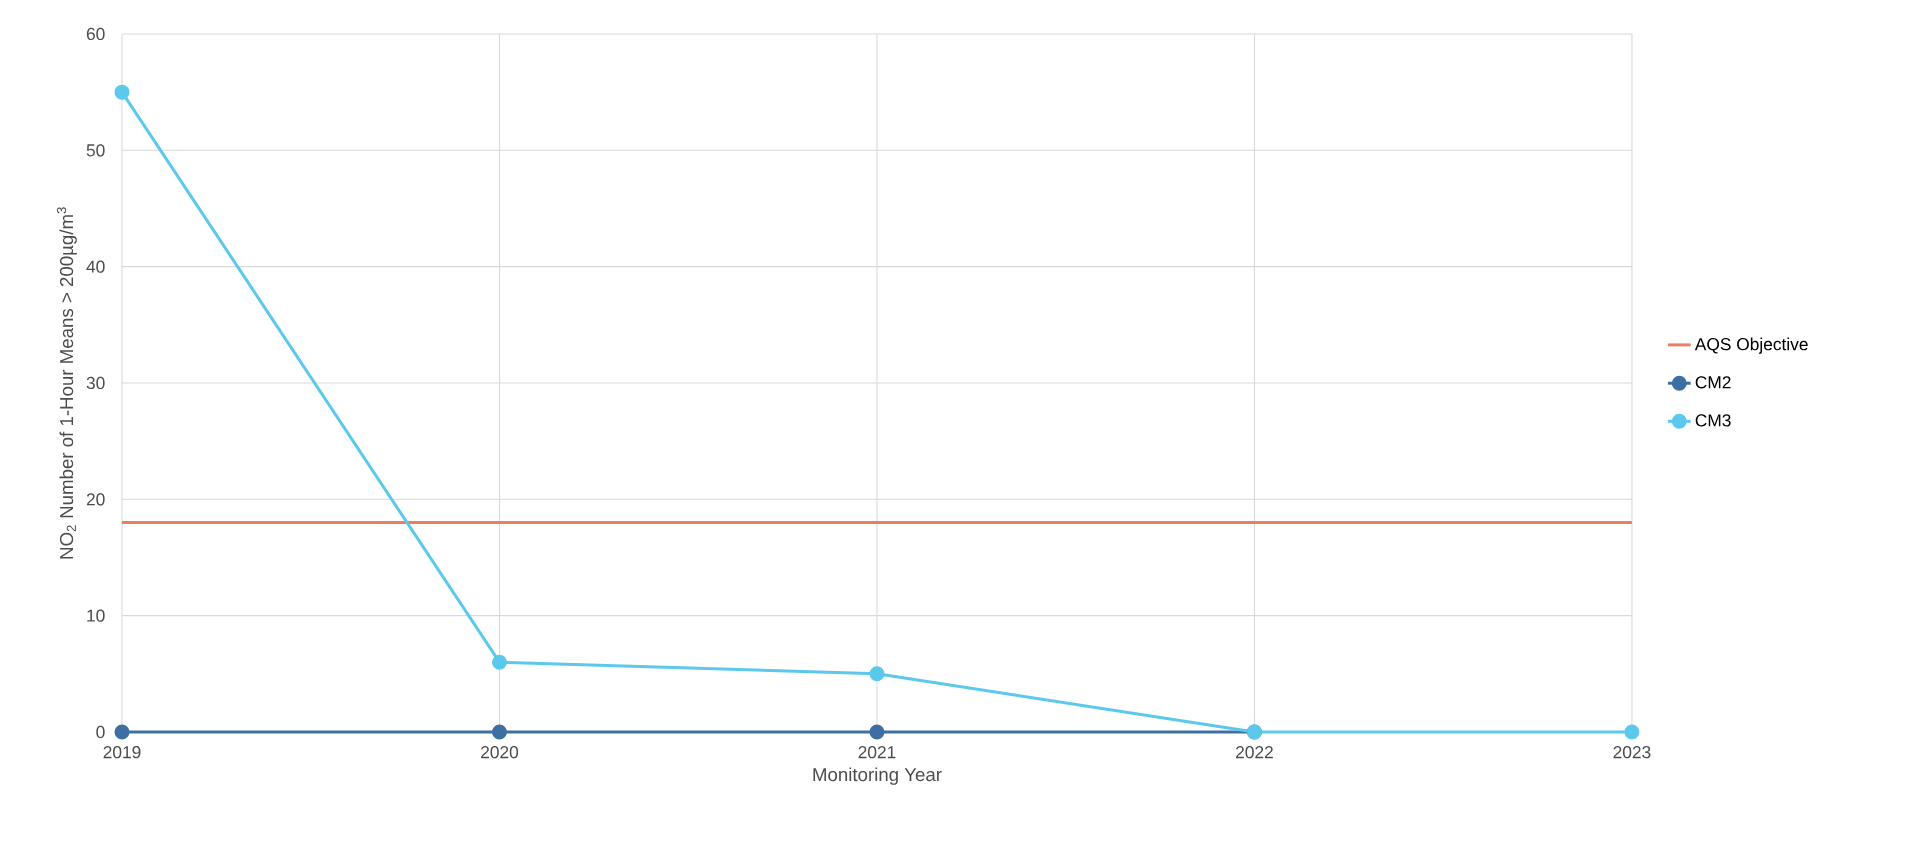  What do you see at coordinates (1254, 752) in the screenshot?
I see `x-tick-label: 2022` at bounding box center [1254, 752].